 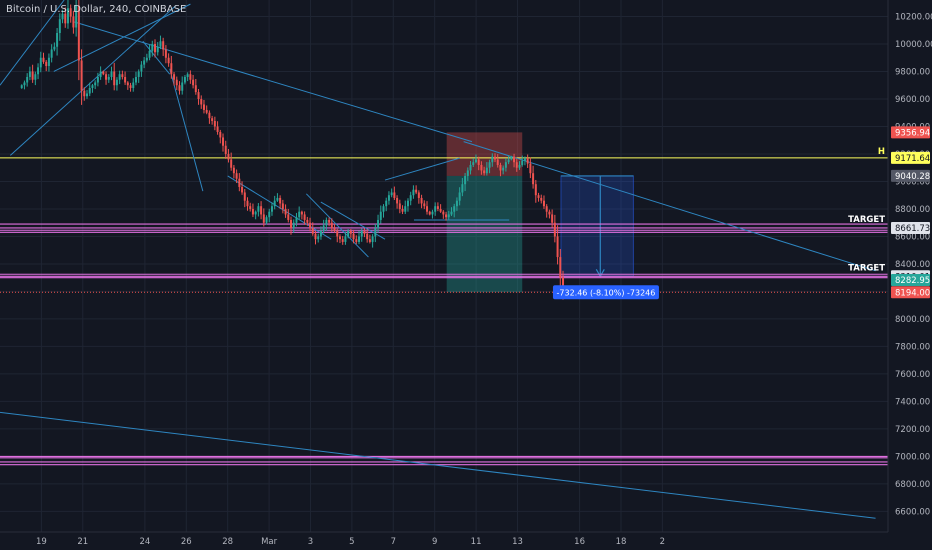 What do you see at coordinates (912, 210) in the screenshot?
I see `y-tick-label: 8800.00` at bounding box center [912, 210].